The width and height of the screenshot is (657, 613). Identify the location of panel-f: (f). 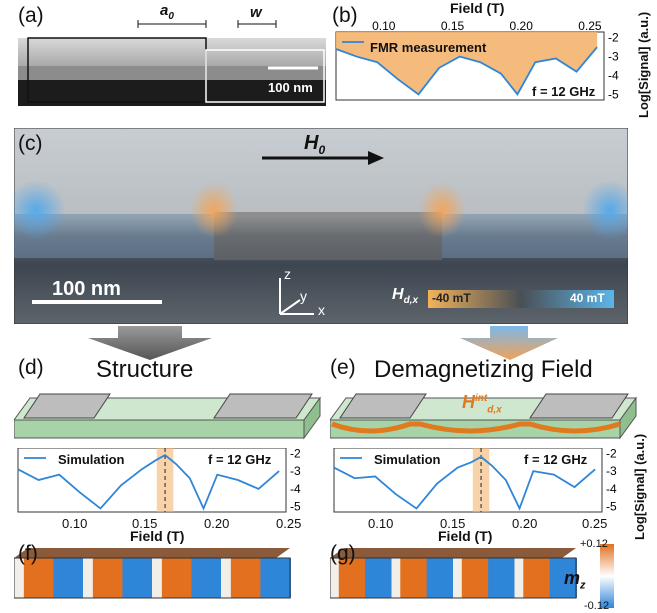
(159, 576).